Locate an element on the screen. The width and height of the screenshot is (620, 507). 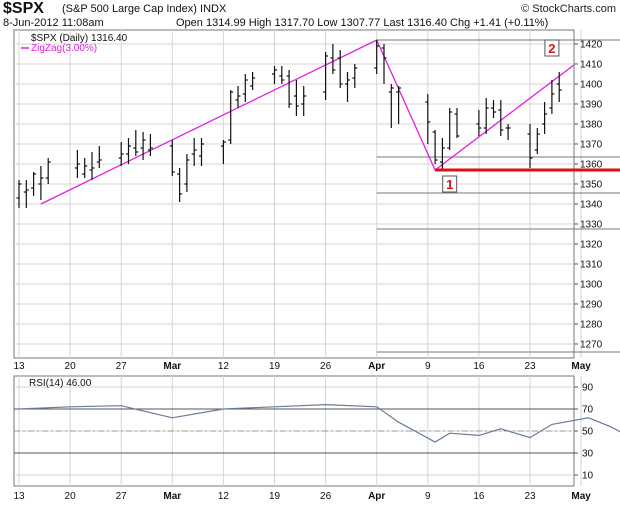
price-tick-label: 1410 is located at coordinates (591, 65).